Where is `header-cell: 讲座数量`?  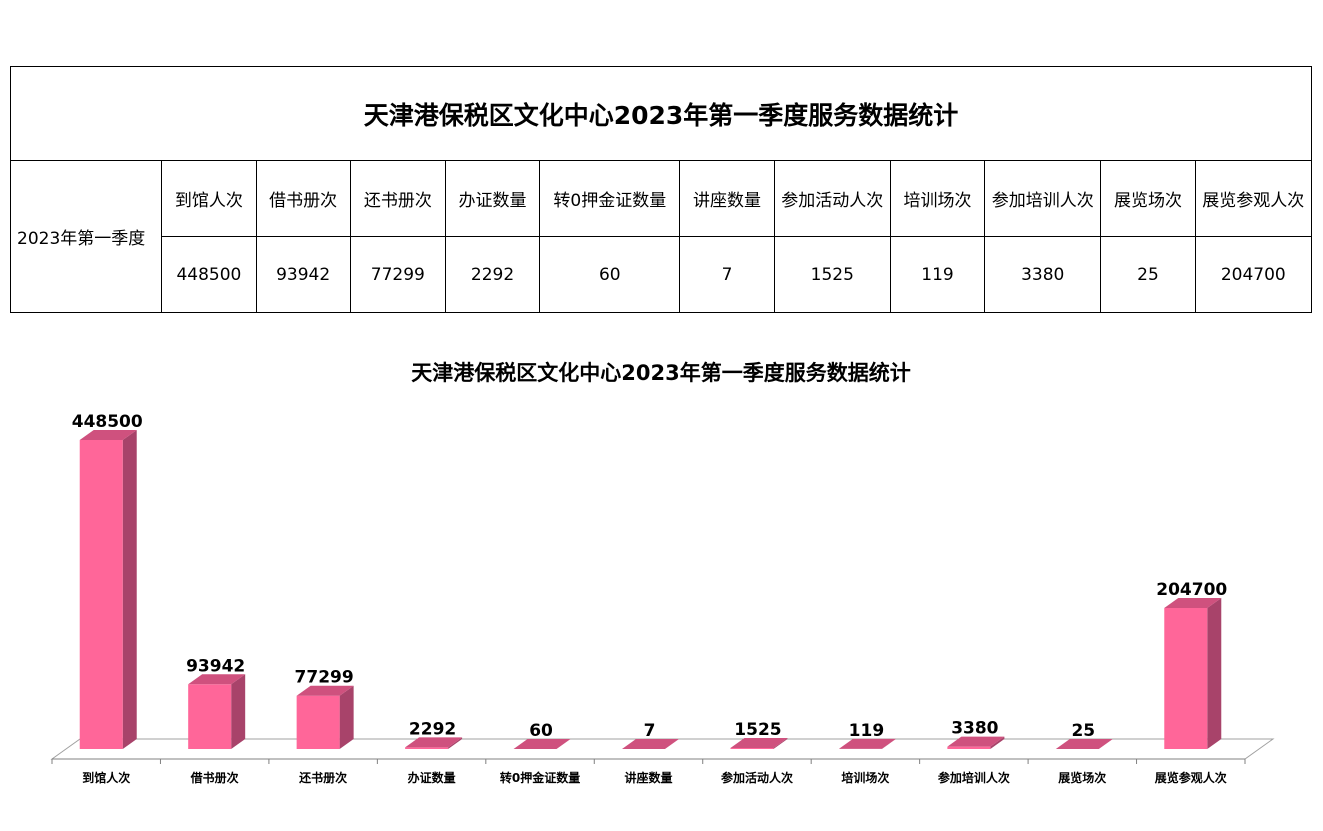
header-cell: 讲座数量 is located at coordinates (727, 198).